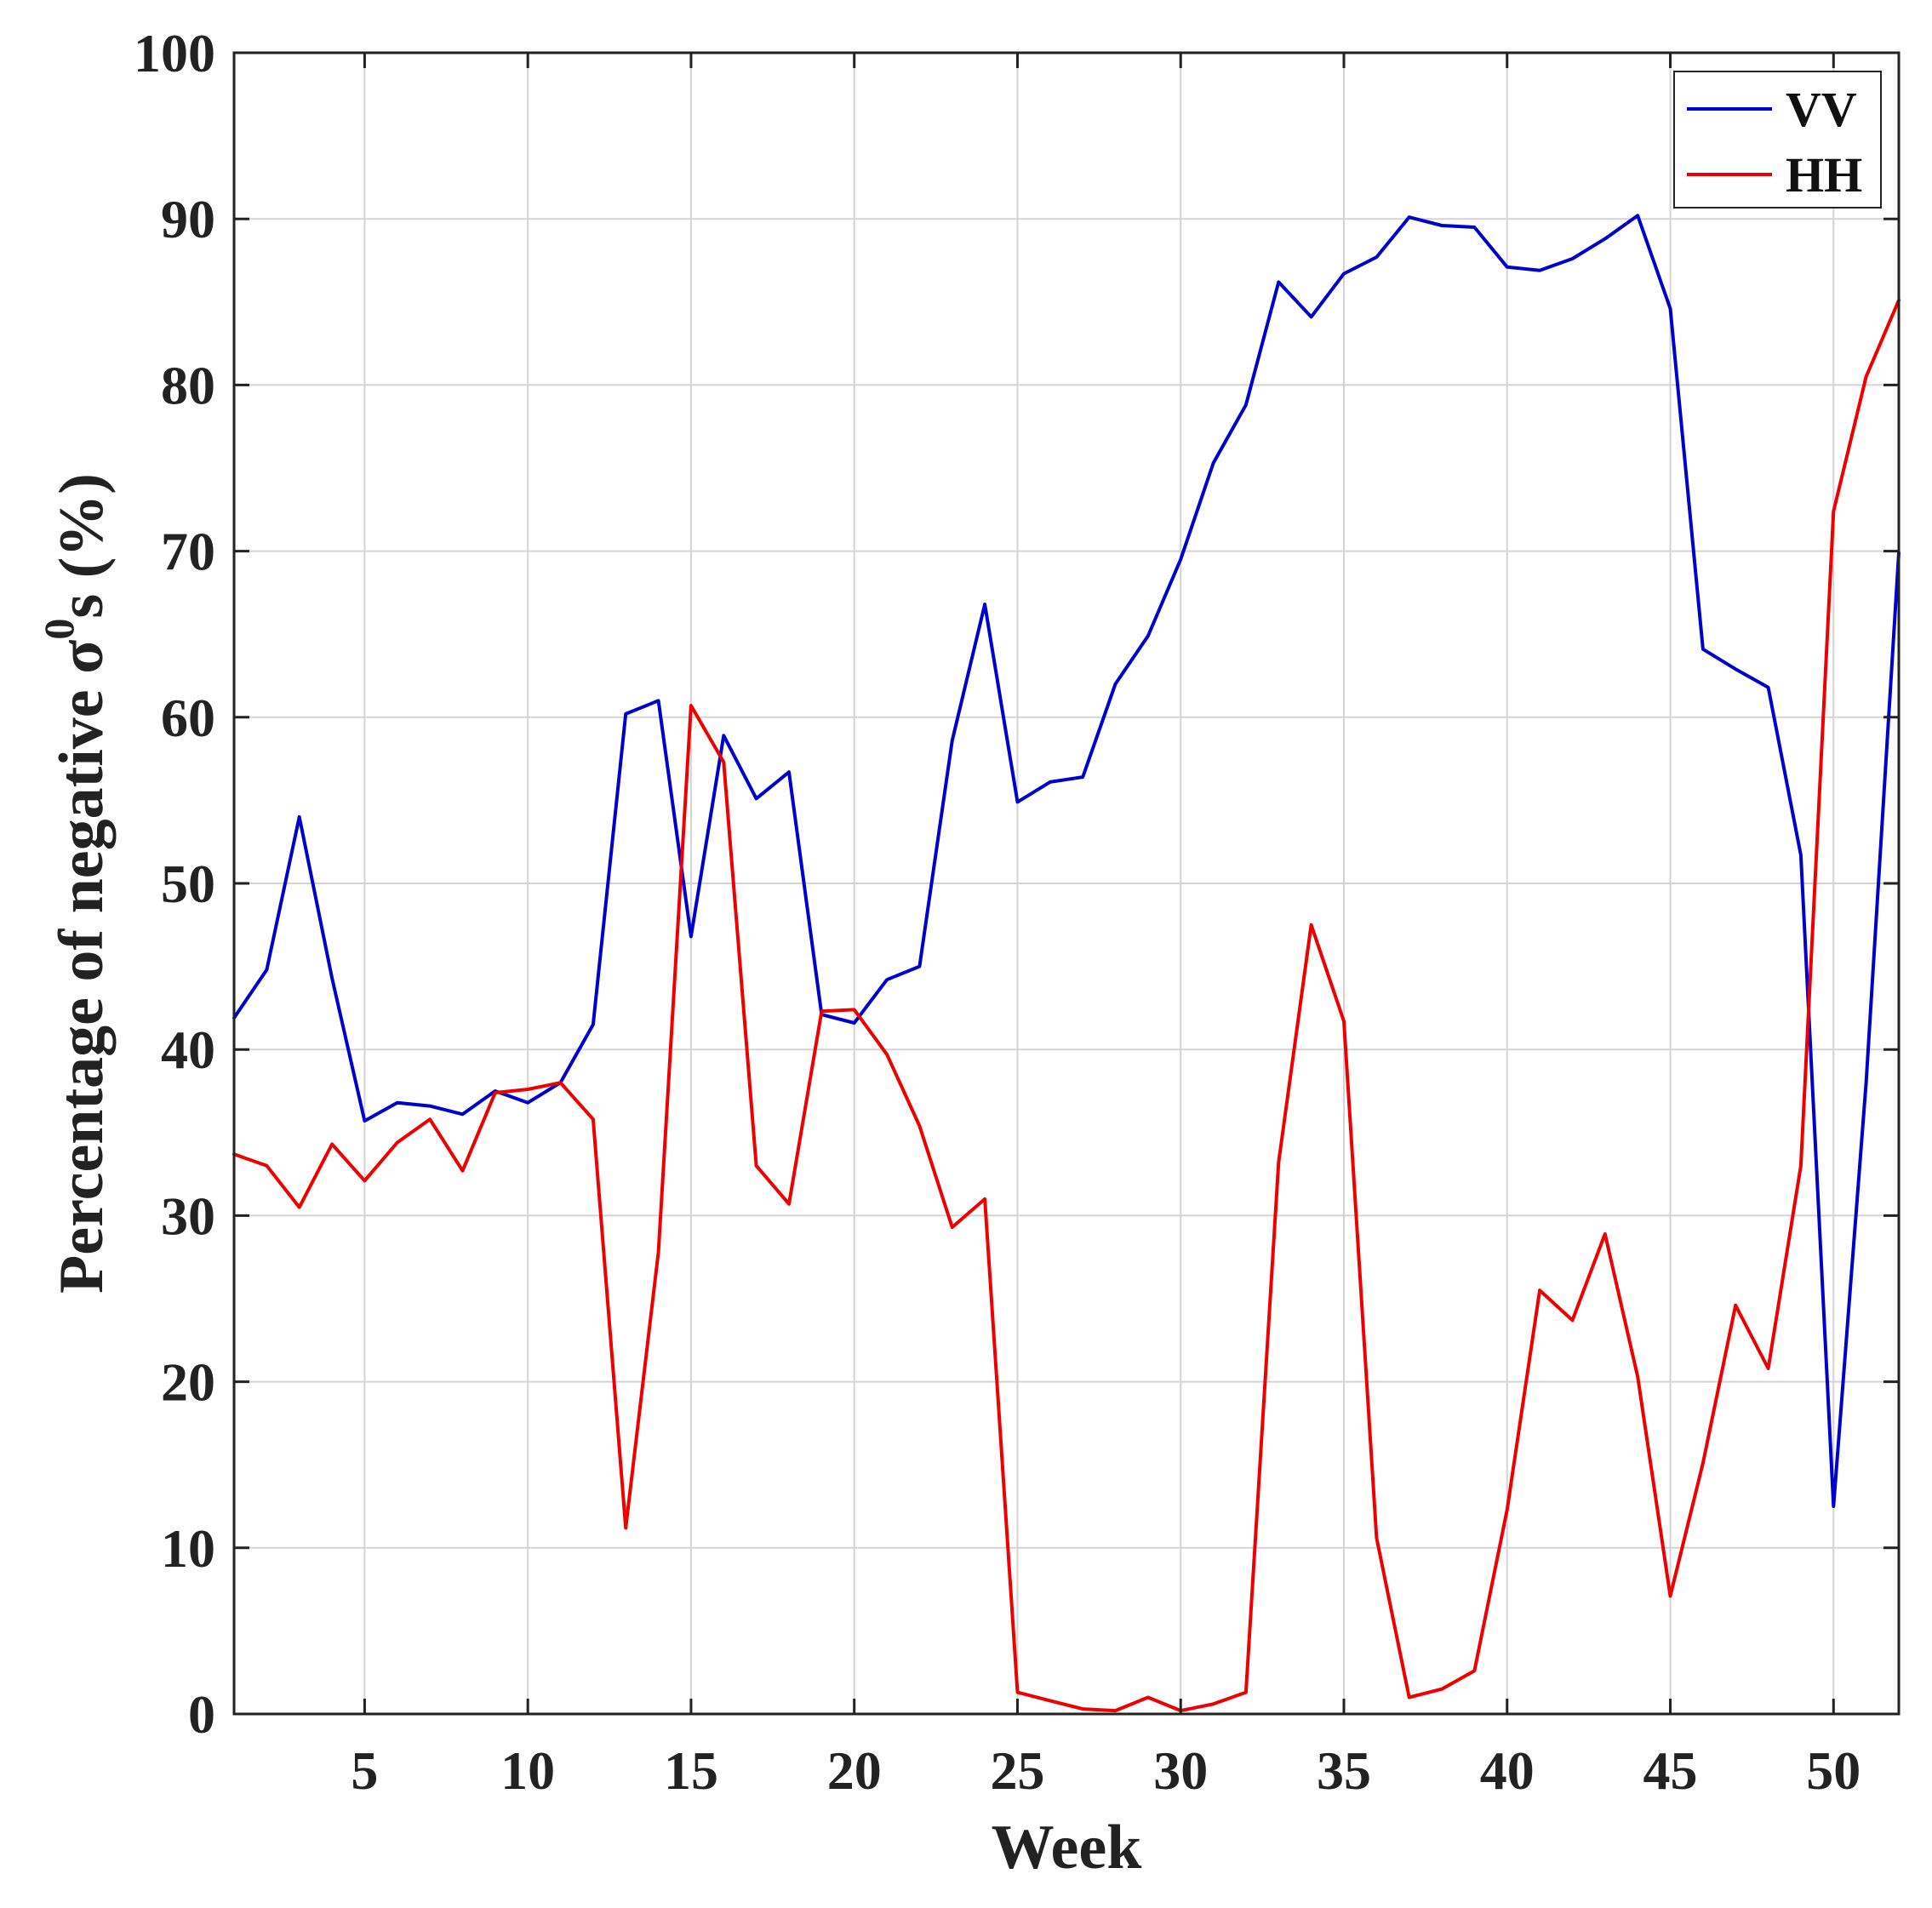 The height and width of the screenshot is (1908, 1932). Describe the element at coordinates (188, 219) in the screenshot. I see `y-tick-label: 90` at that location.